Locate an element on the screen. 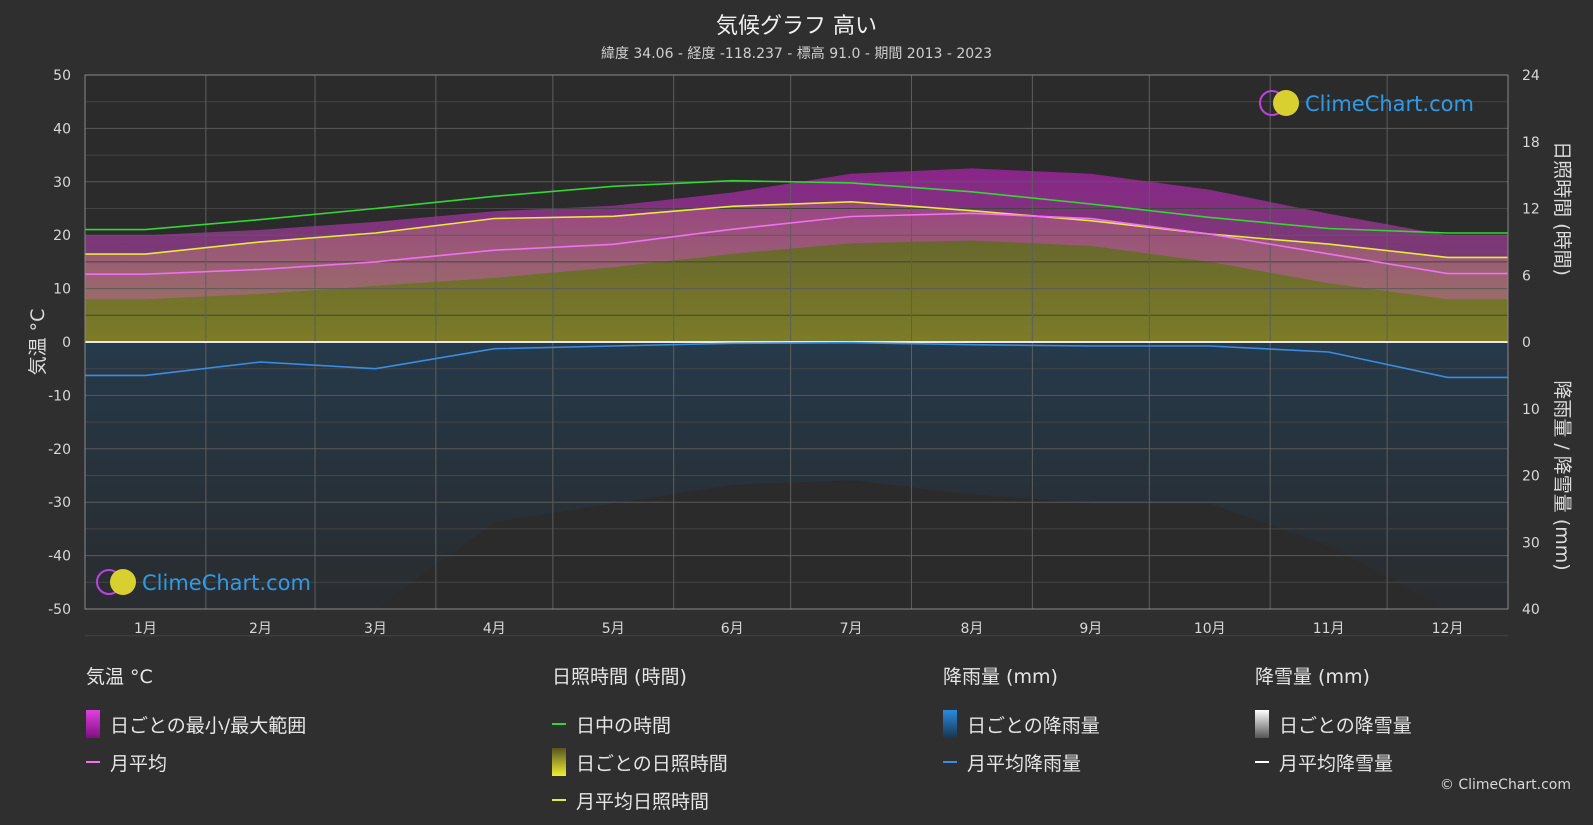  legend-snow: 降雪量 (mm) 日ごとの降雪量 月平均降雪量 is located at coordinates (1333, 721).